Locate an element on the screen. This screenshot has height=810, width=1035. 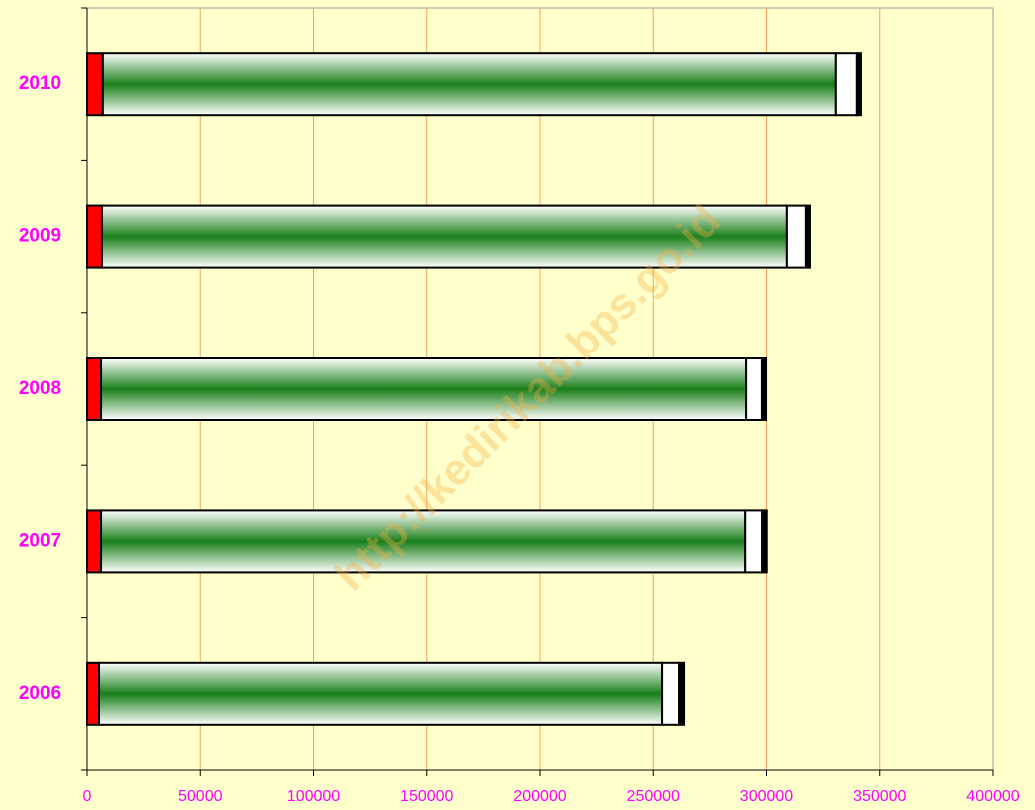
y-tick-label: 2010 is located at coordinates (40, 83).